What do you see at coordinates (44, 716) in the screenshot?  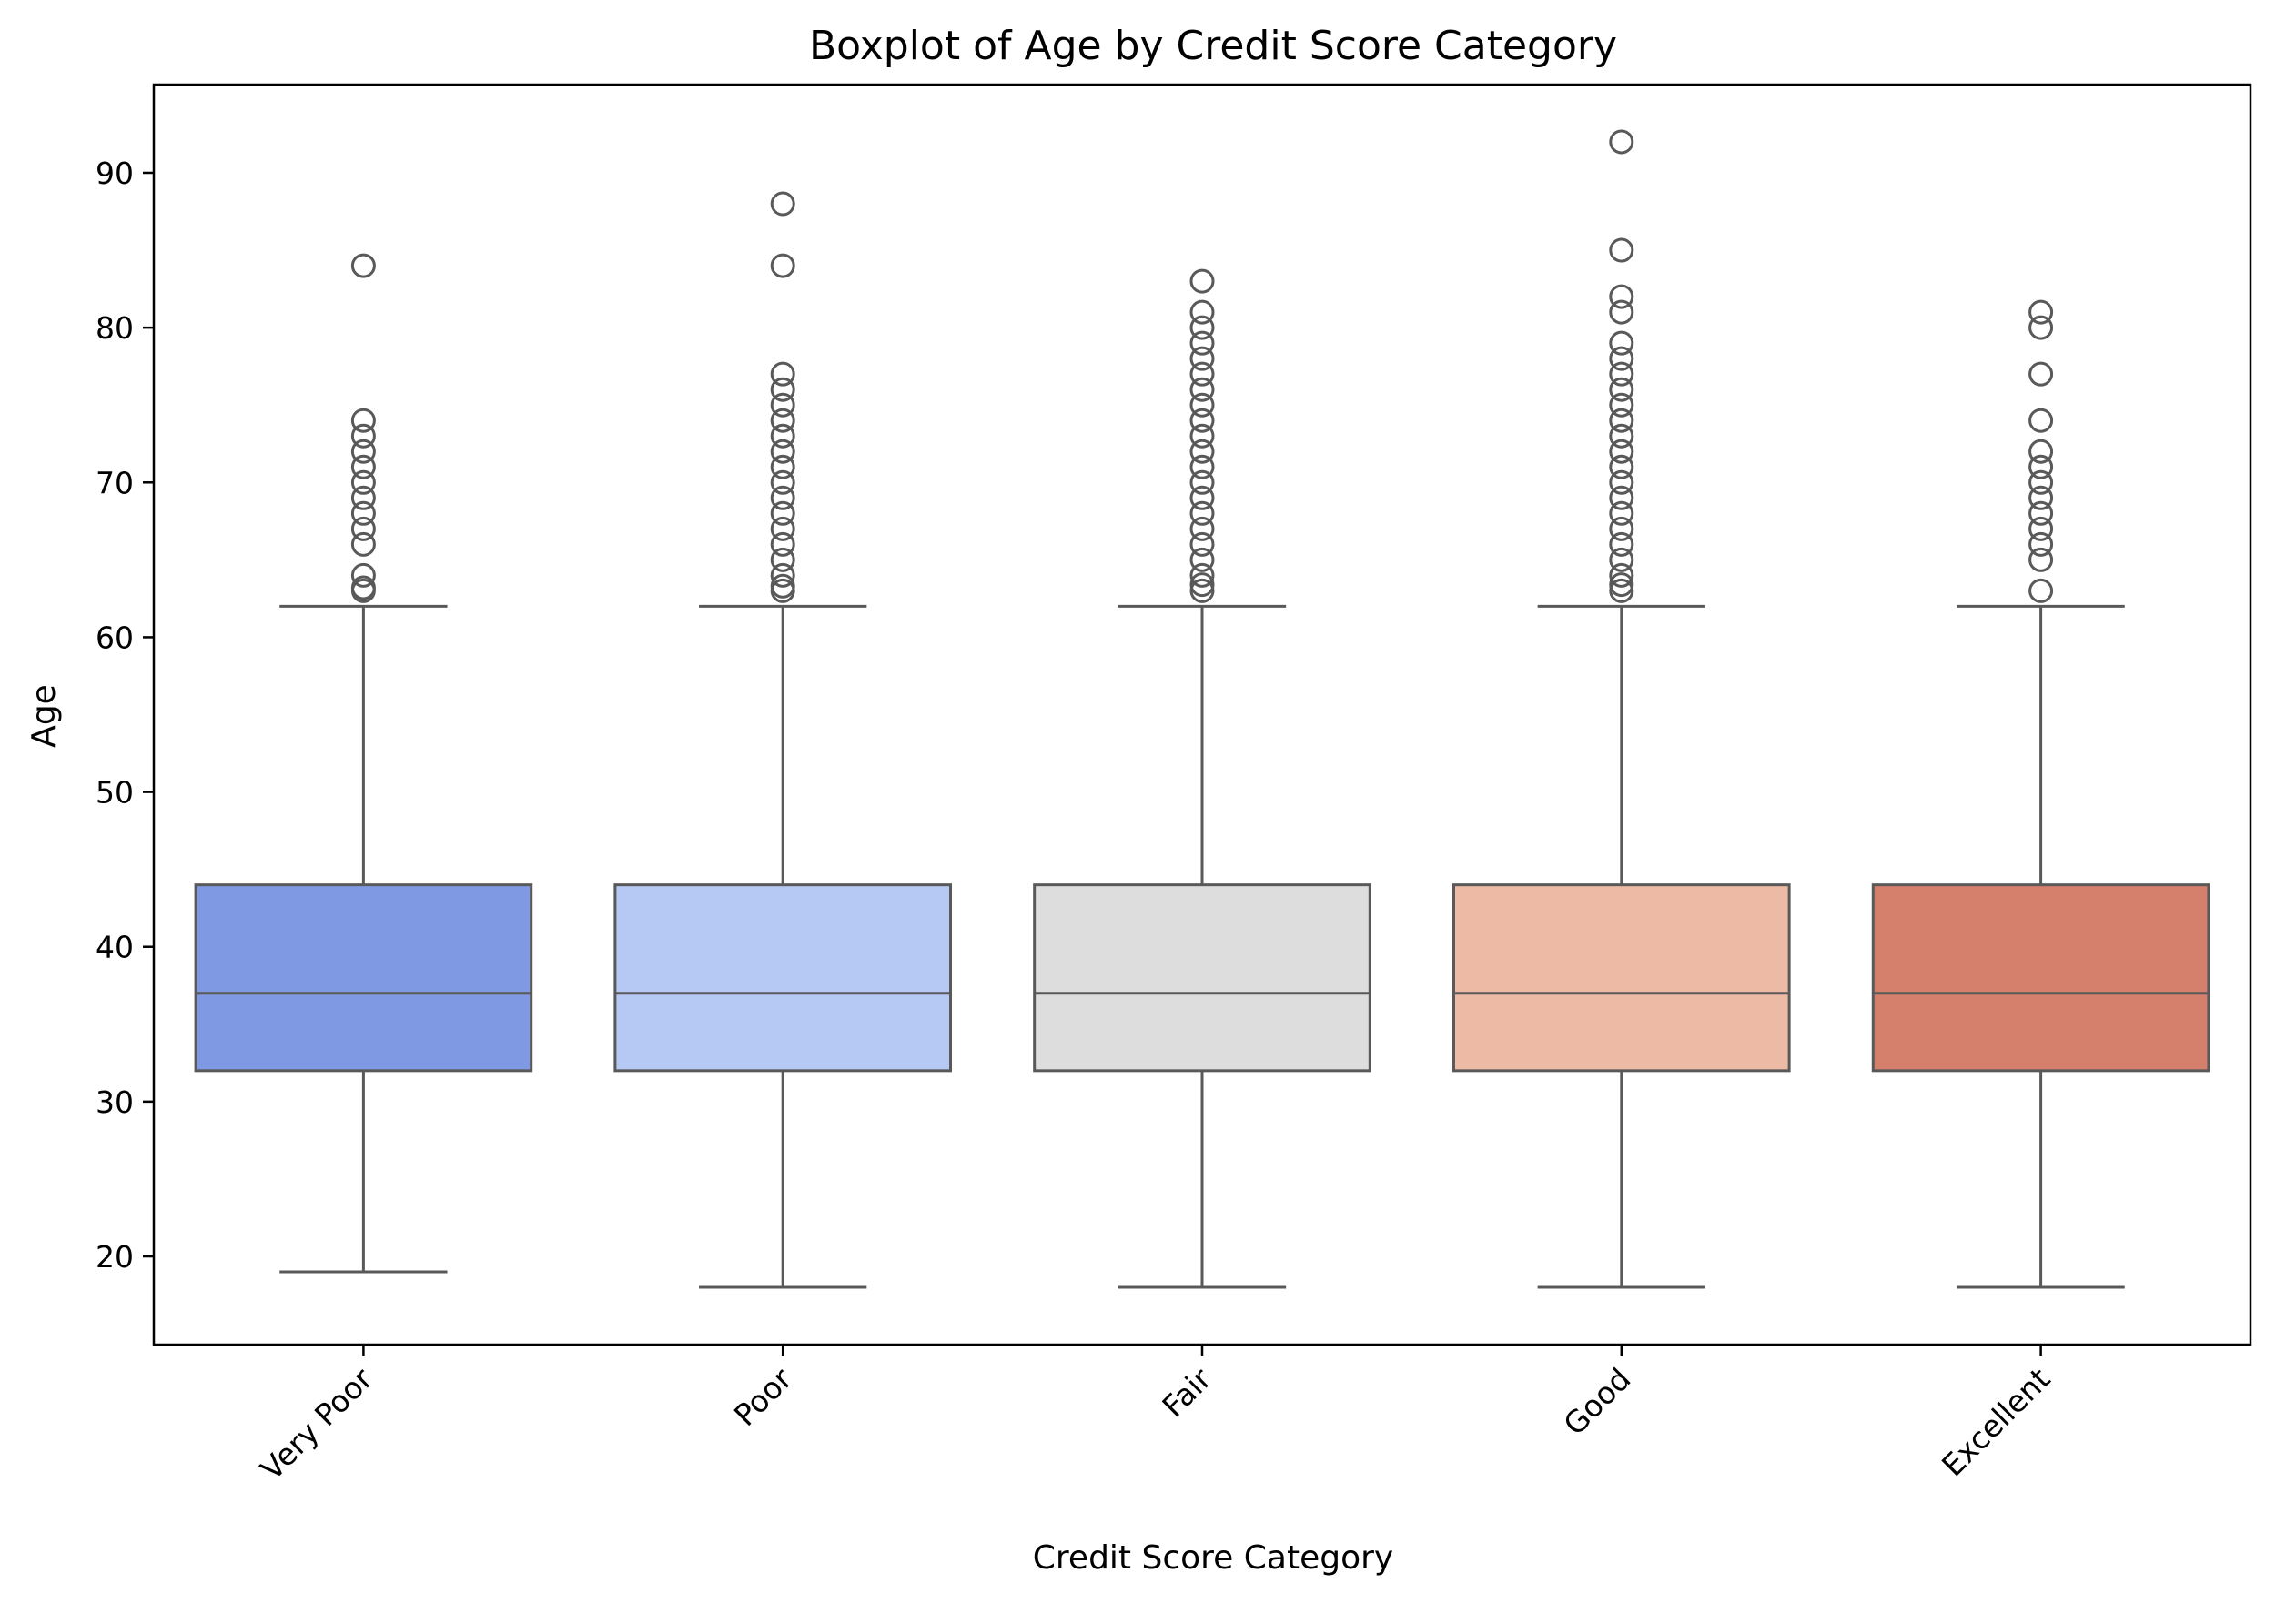 I see `y-axis-label: Age` at bounding box center [44, 716].